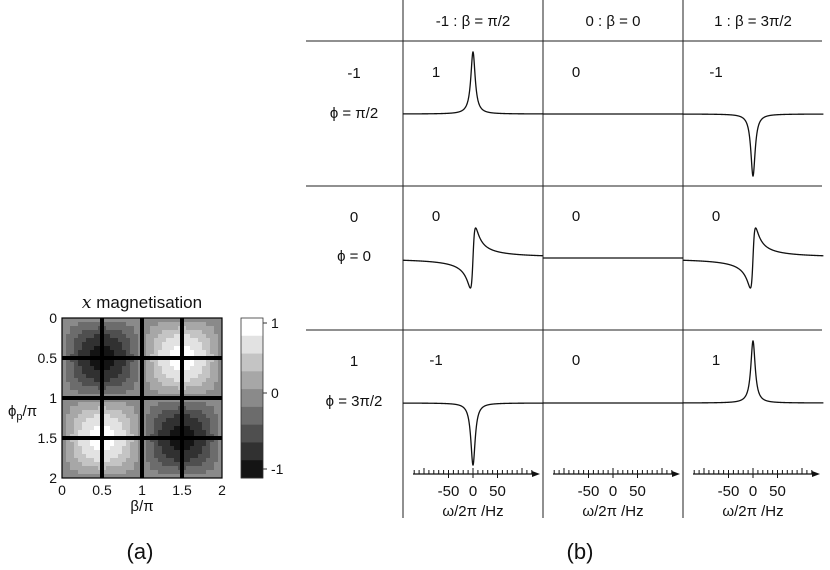  I want to click on row-1-value: -1, so click(353, 73).